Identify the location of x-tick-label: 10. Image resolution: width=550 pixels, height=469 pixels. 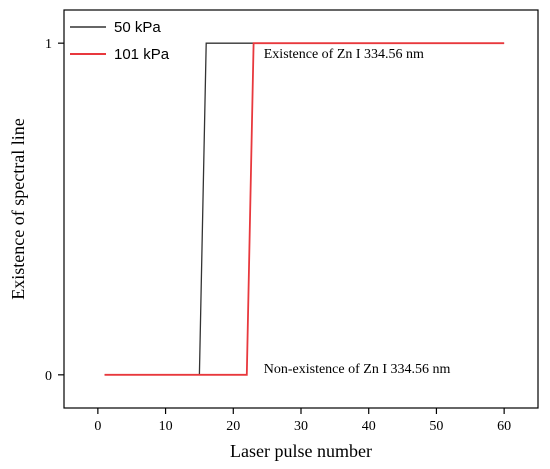
(166, 426).